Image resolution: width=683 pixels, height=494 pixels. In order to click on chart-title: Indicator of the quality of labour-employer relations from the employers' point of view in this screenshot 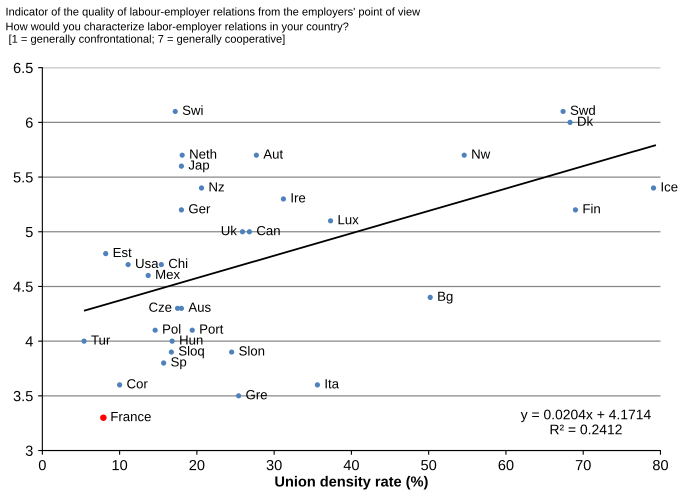, I will do `click(213, 12)`.